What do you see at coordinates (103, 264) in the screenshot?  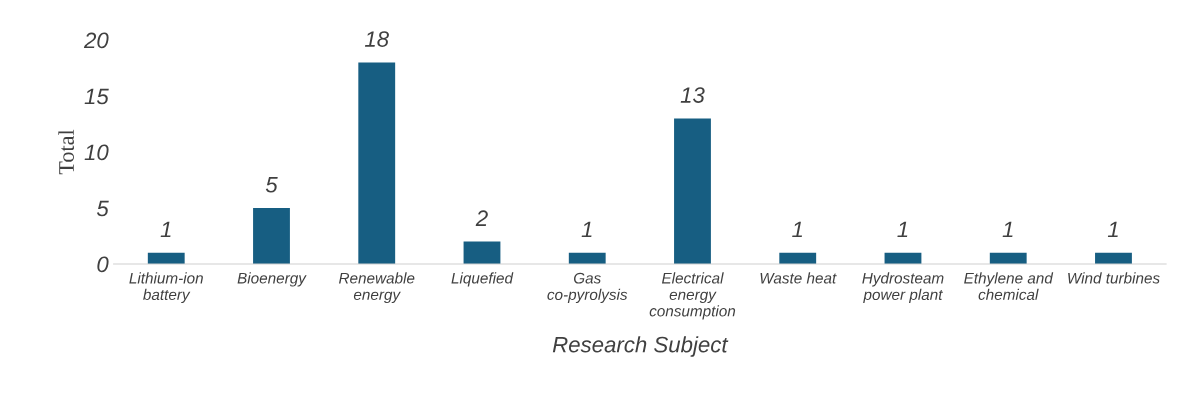 I see `y-tick-label: 0` at bounding box center [103, 264].